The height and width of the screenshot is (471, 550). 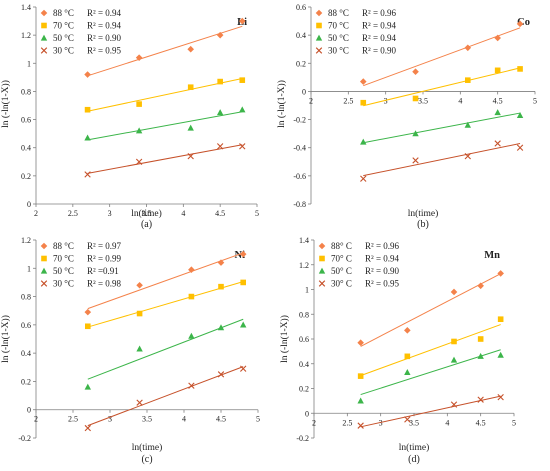 I want to click on legend-label: 88 °C, so click(x=63, y=246).